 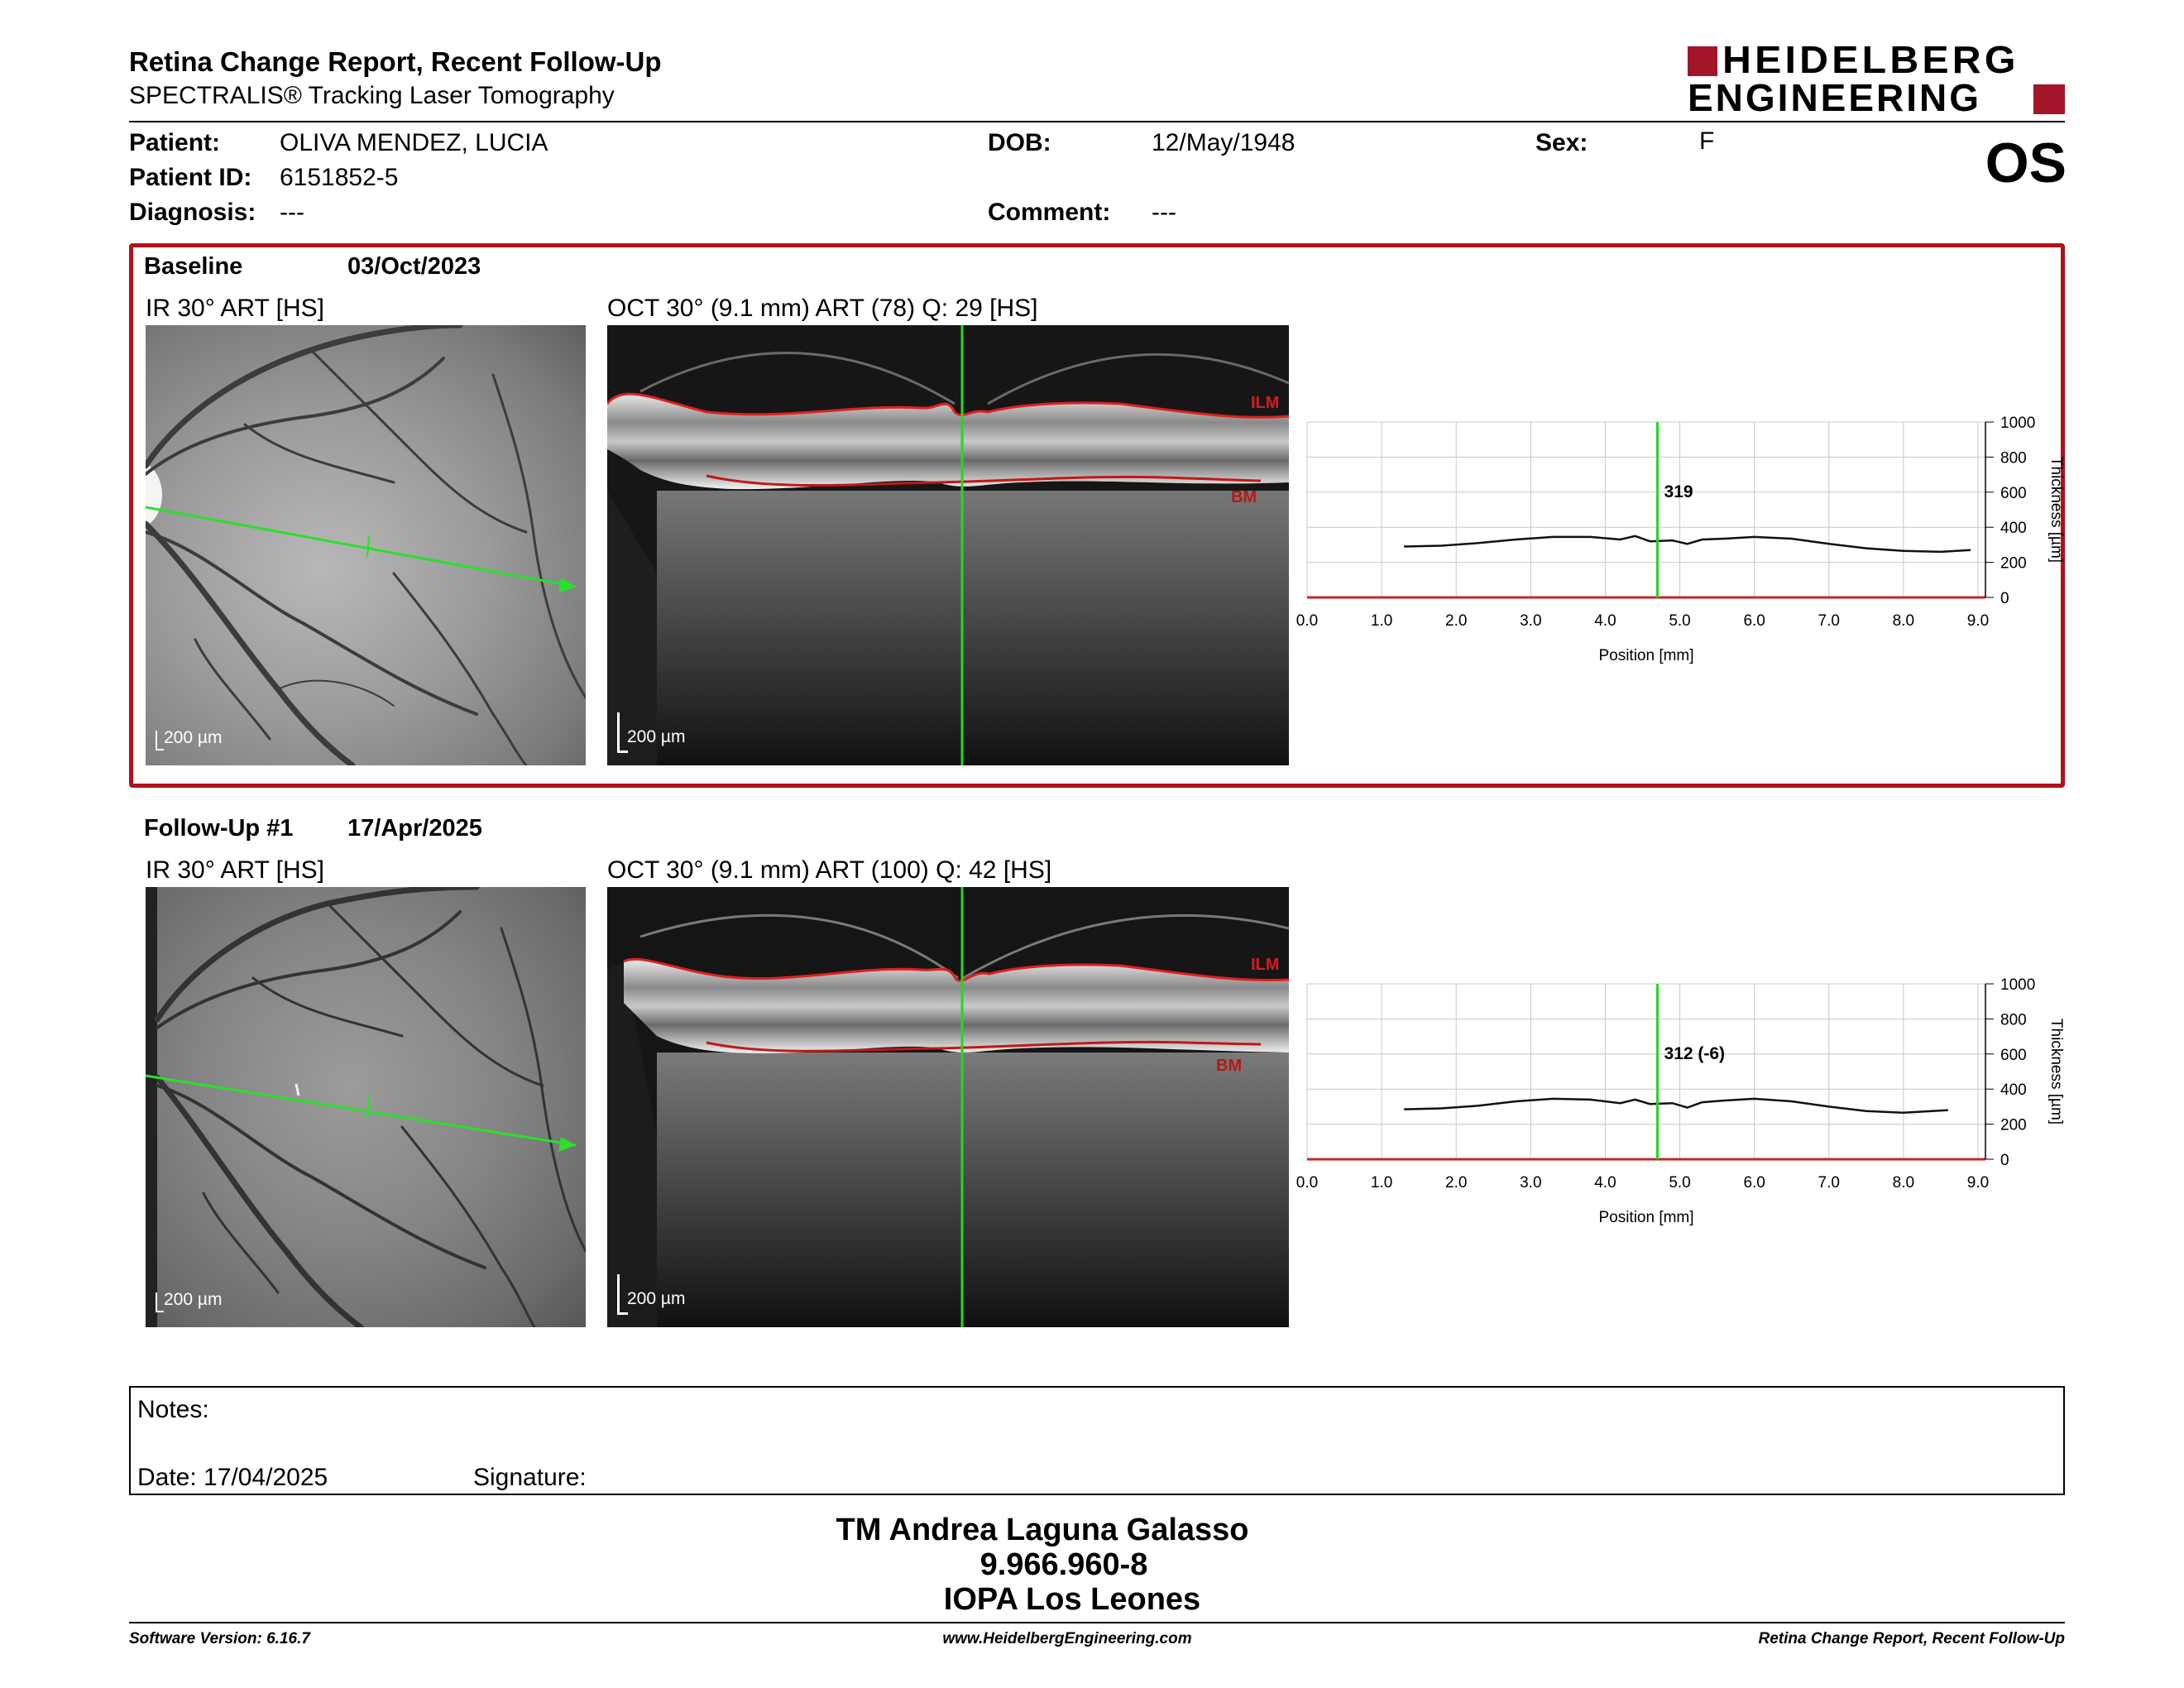 I want to click on footer-rule, so click(x=1097, y=1622).